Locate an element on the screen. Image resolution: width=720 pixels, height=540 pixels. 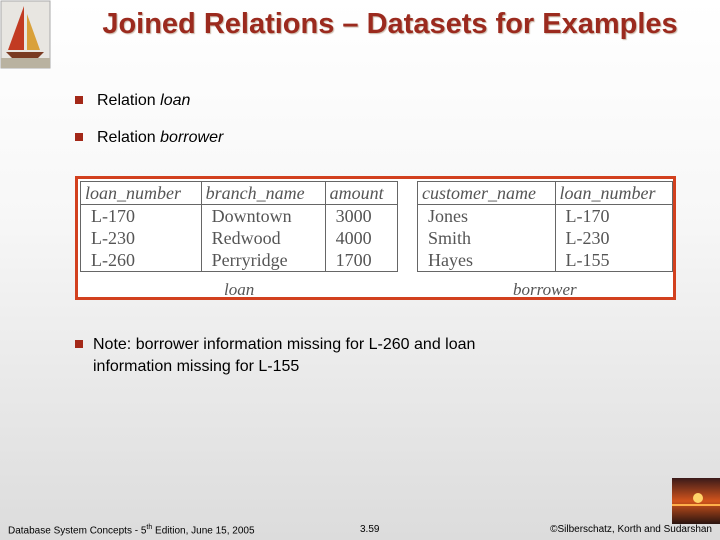
footer-right: ©Silberschatz, Korth and Sudarshan is located at coordinates (631, 529).